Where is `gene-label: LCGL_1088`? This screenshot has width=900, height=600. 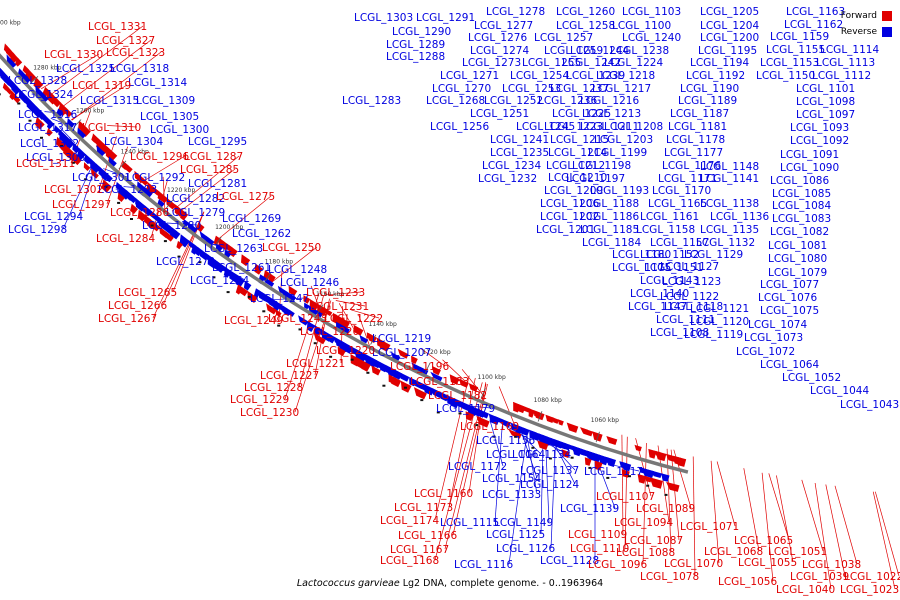
gene-label: LCGL_1088 is located at coordinates (645, 553).